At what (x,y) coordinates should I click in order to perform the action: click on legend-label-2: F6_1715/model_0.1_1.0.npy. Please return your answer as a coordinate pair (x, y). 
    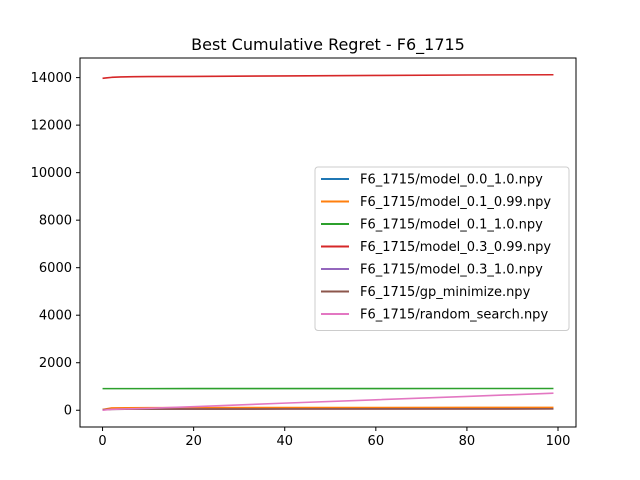
    Looking at the image, I should click on (451, 225).